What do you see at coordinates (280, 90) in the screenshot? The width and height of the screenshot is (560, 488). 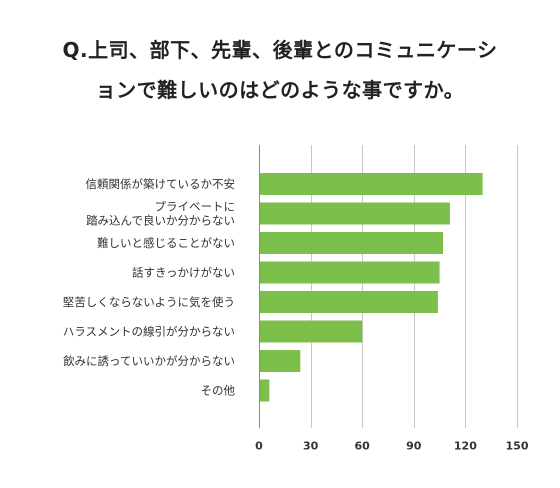 I see `chart-title-line-2: ョンで難しいのはどのような事ですか。` at bounding box center [280, 90].